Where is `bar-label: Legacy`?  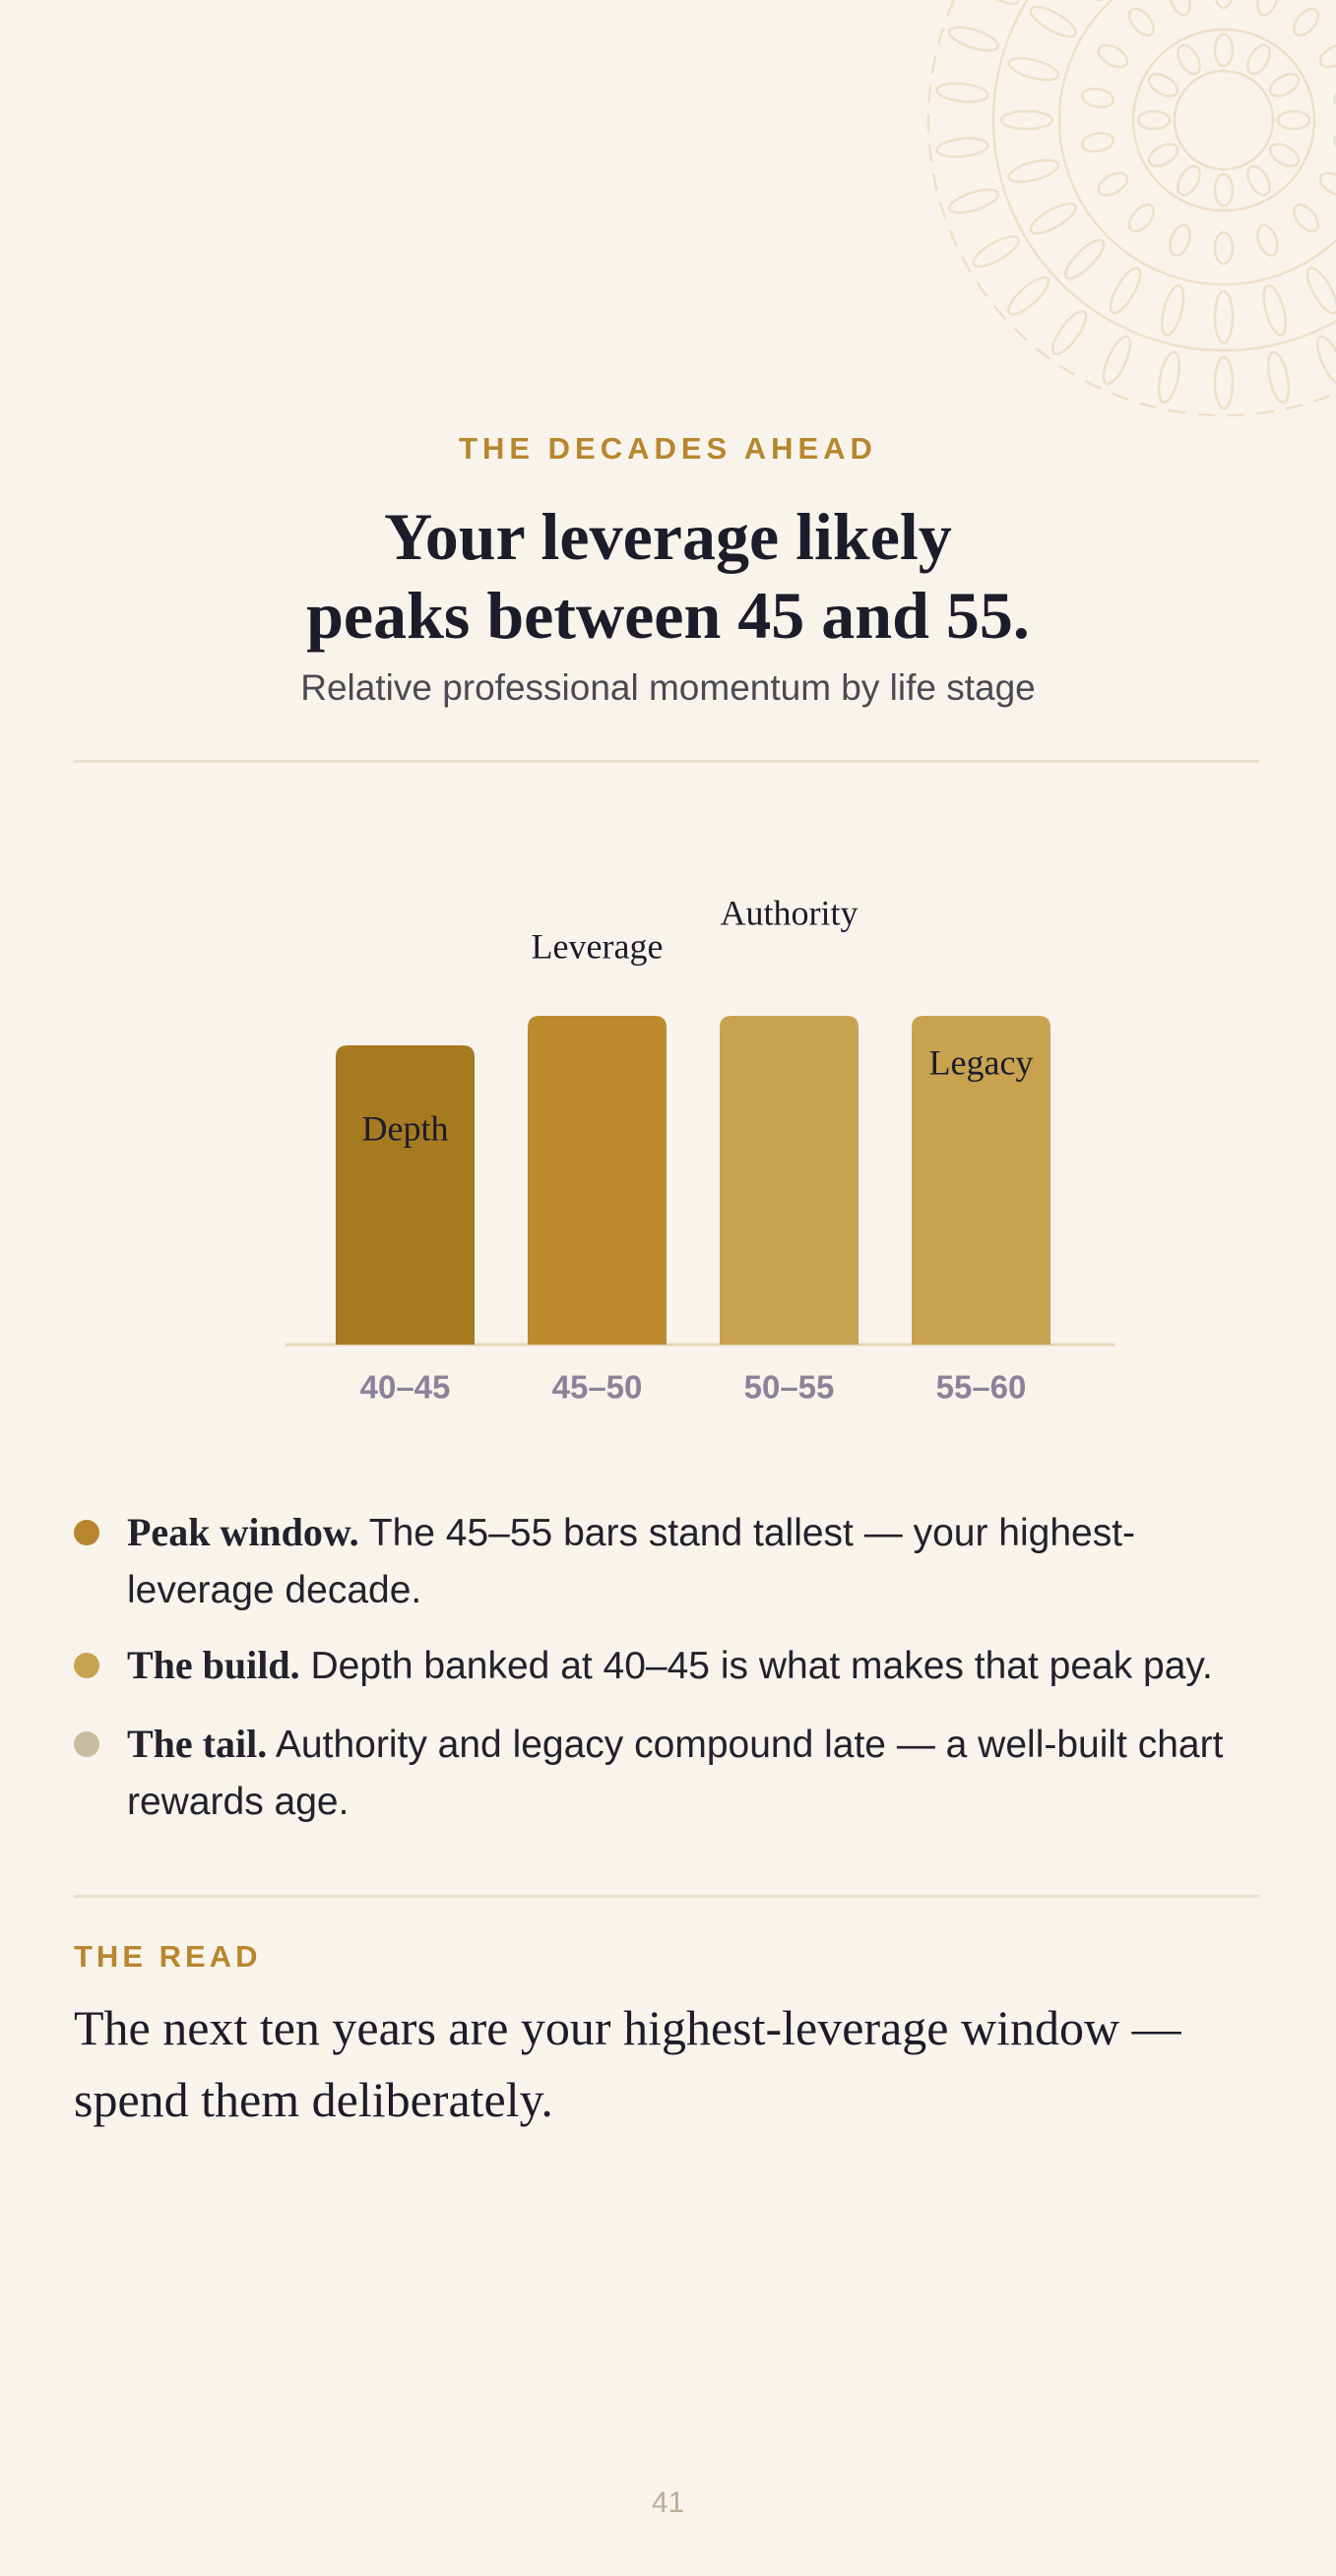
bar-label: Legacy is located at coordinates (982, 1062).